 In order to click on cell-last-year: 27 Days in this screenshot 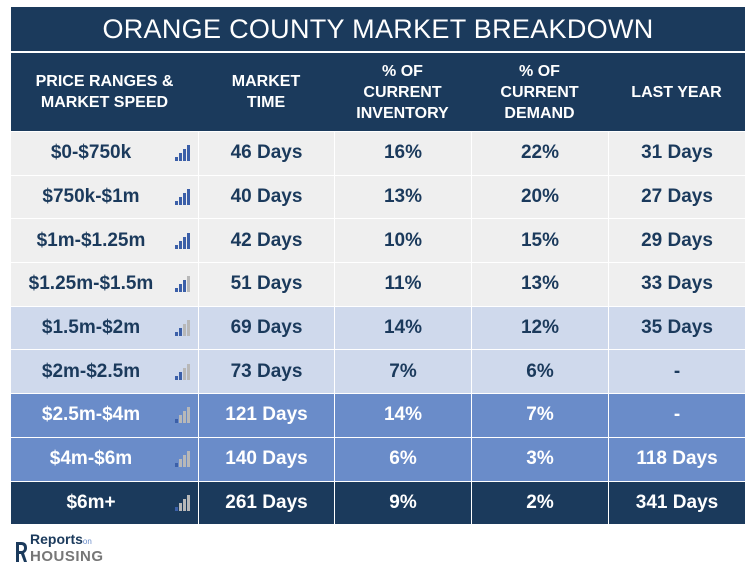, I will do `click(676, 197)`.